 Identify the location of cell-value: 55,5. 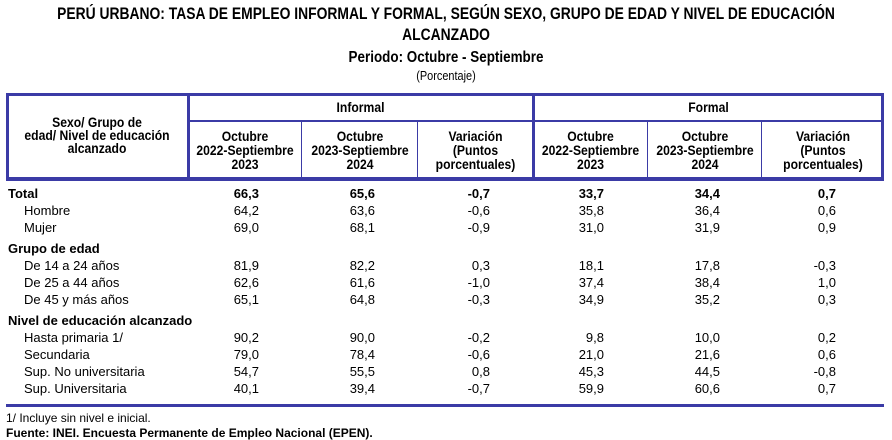
(362, 371).